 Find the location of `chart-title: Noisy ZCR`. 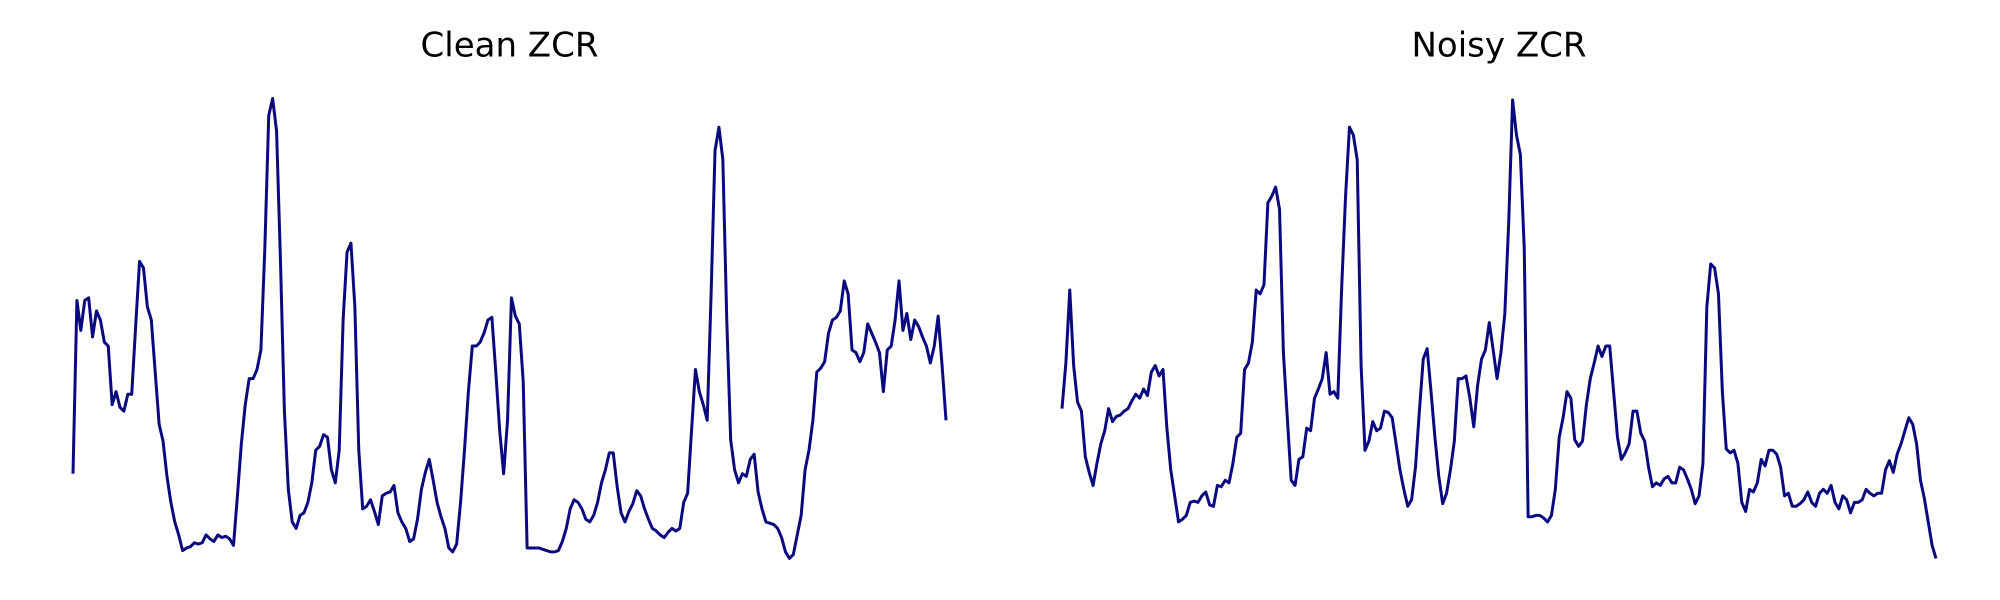

chart-title: Noisy ZCR is located at coordinates (1499, 46).